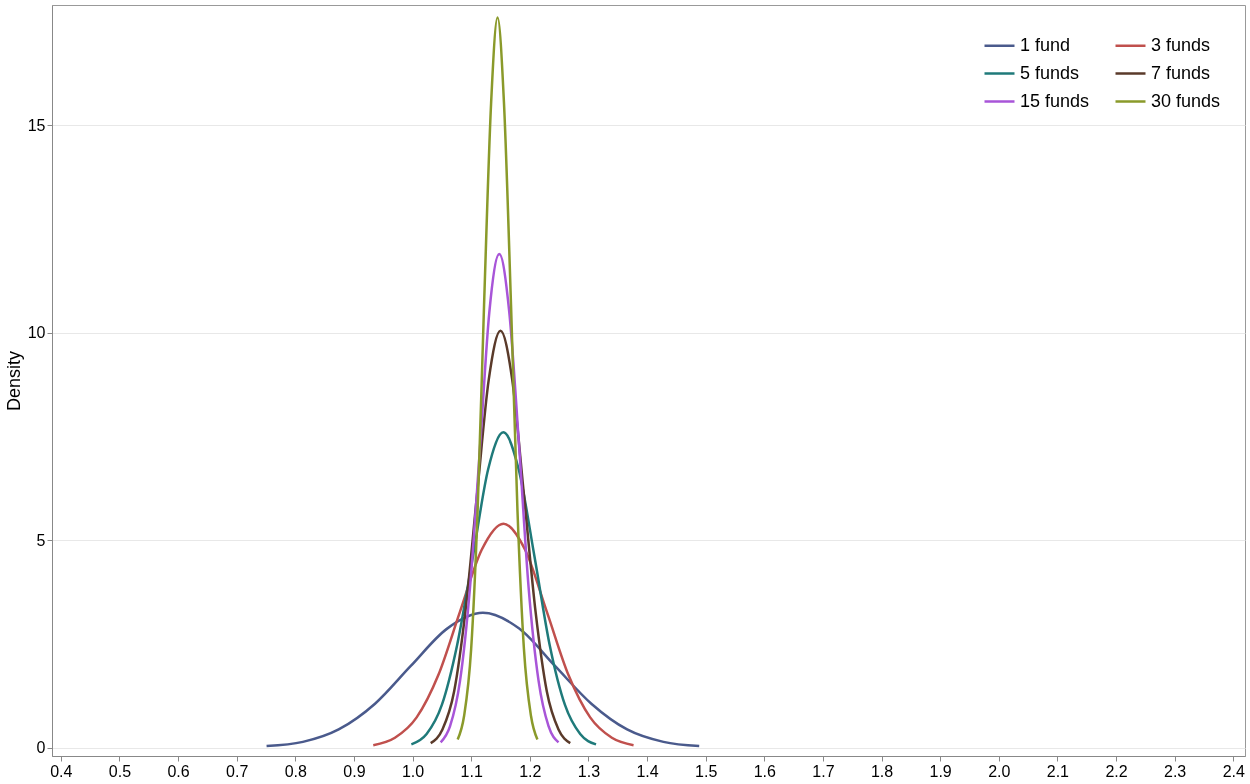 This screenshot has height=784, width=1250. Describe the element at coordinates (882, 771) in the screenshot. I see `x-tick-label: 1.8` at that location.